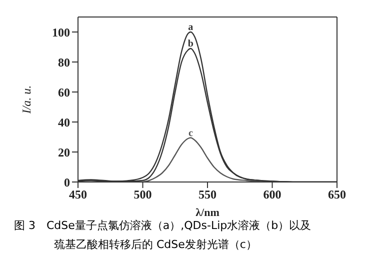  What do you see at coordinates (155, 245) in the screenshot?
I see `text: 巯基乙酸相转移后的 CdSe发射光谱（c）` at bounding box center [155, 245].